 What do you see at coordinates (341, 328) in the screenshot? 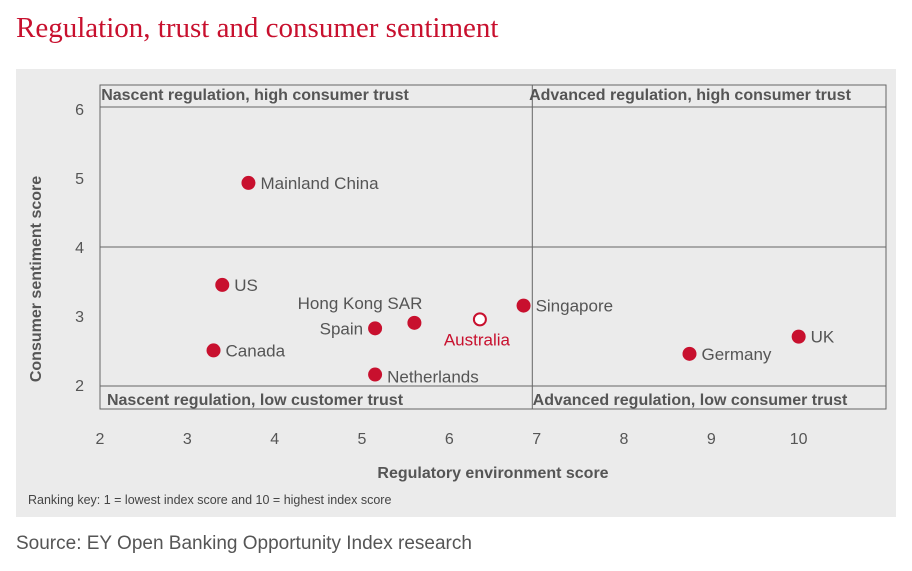
I see `point-label: Spain` at bounding box center [341, 328].